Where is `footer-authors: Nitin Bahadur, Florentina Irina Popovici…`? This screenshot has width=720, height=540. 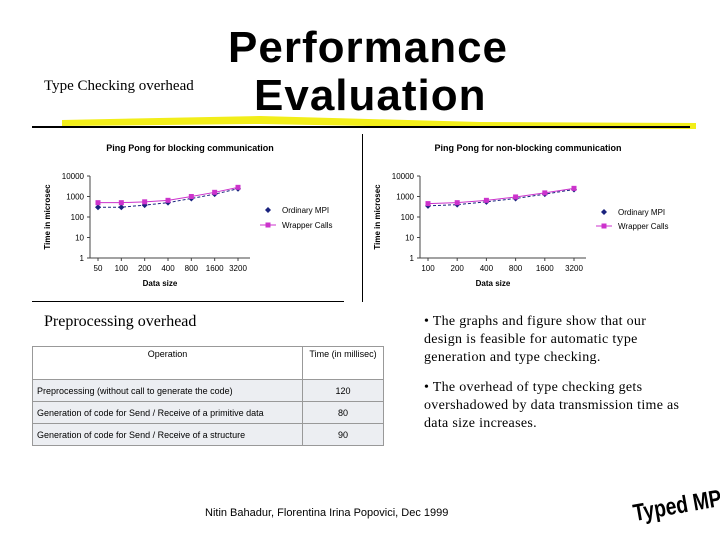 footer-authors: Nitin Bahadur, Florentina Irina Popovici… is located at coordinates (327, 513).